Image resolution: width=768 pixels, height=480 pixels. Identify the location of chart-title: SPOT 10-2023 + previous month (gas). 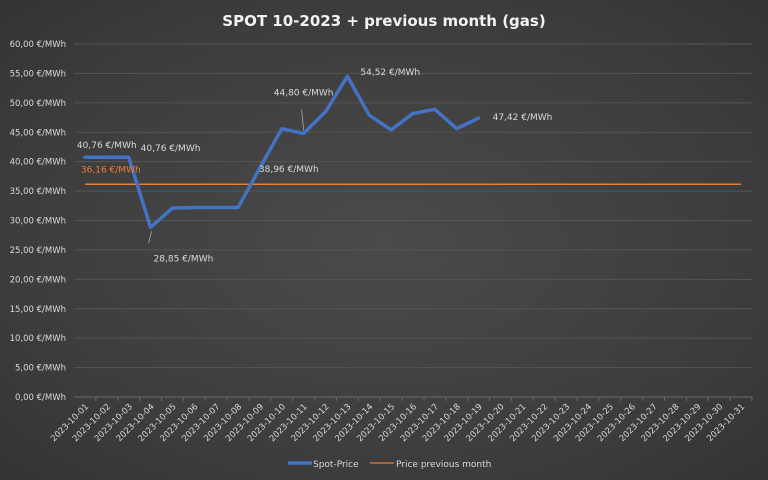
(383, 21).